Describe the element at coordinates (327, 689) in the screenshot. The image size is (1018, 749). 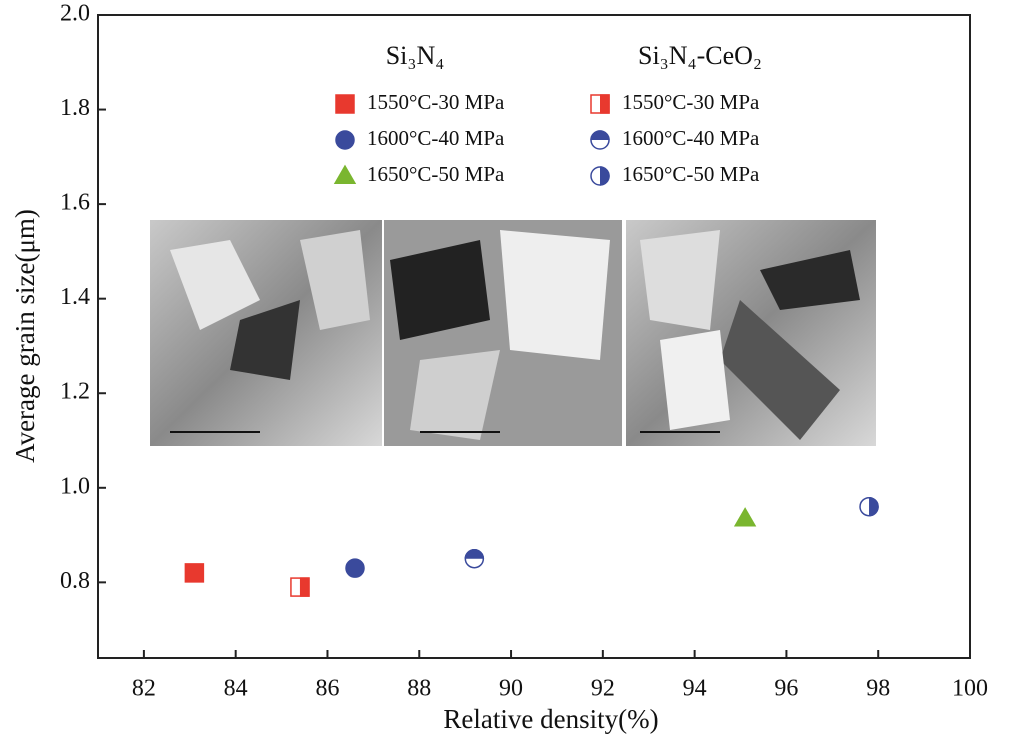
I see `x-tick-label: 86` at that location.